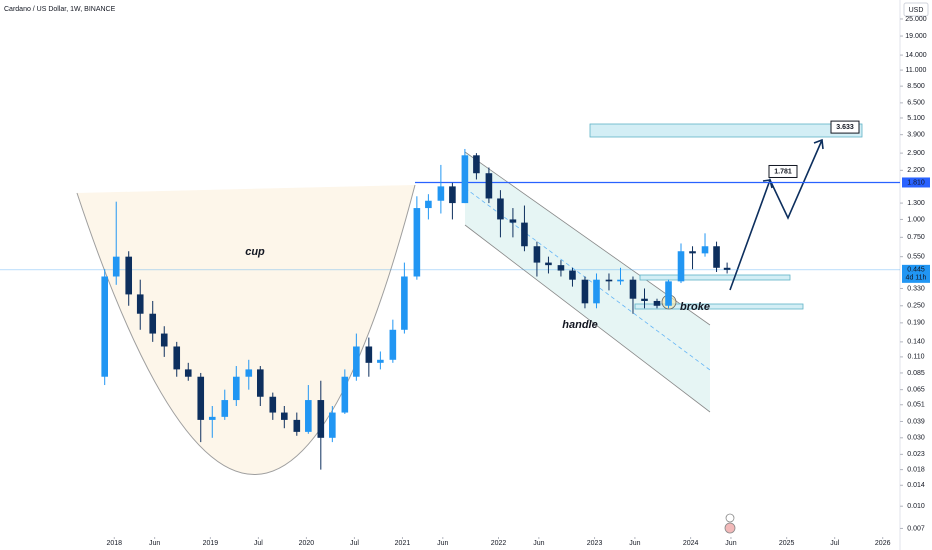 The width and height of the screenshot is (932, 550). I want to click on y-tick-label: 0.030, so click(916, 438).